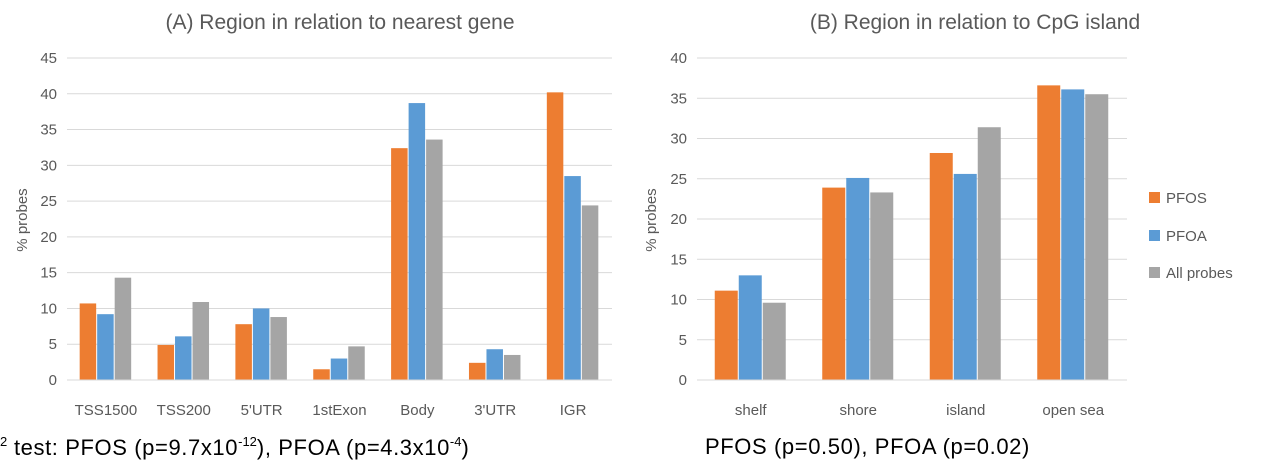  What do you see at coordinates (1073, 410) in the screenshot?
I see `x-tick-label: open sea` at bounding box center [1073, 410].